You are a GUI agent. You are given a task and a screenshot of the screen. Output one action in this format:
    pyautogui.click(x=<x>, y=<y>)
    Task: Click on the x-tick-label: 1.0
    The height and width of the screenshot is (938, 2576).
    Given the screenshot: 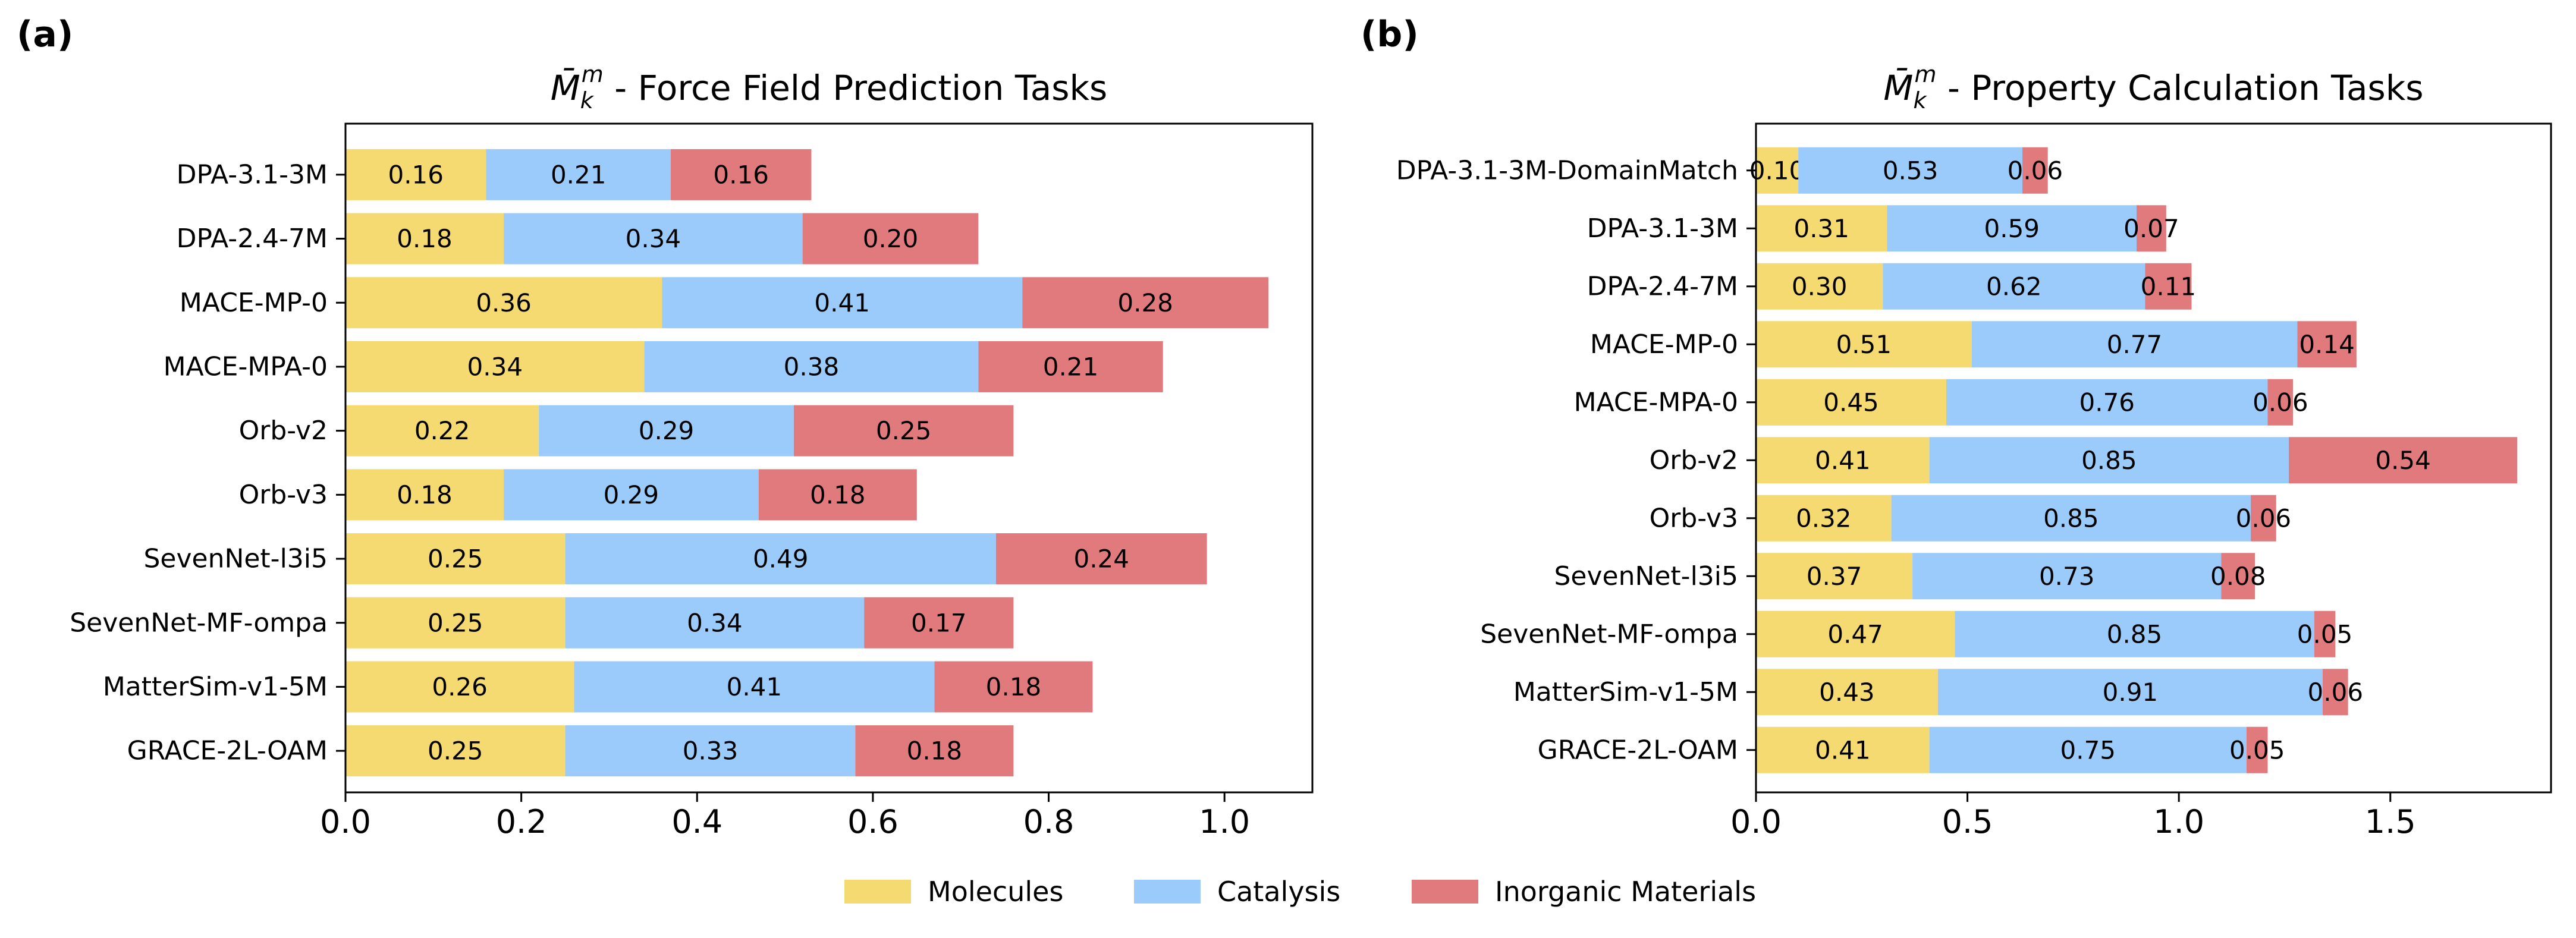 What is the action you would take?
    pyautogui.click(x=2178, y=822)
    